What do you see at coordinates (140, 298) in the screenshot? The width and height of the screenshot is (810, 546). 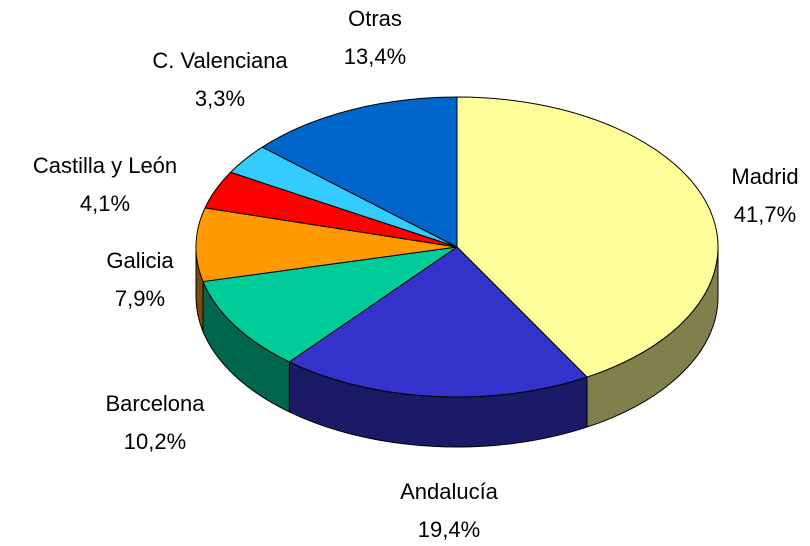 I see `value-label: 7,9%` at bounding box center [140, 298].